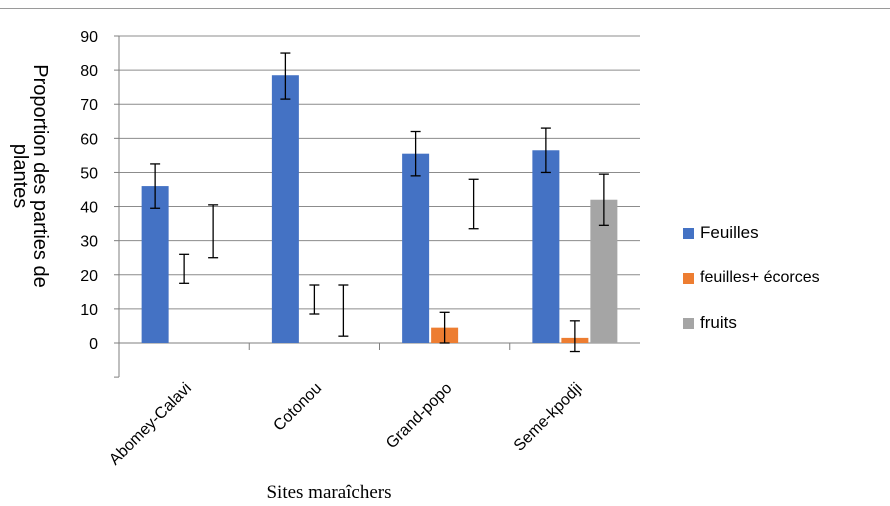  What do you see at coordinates (328, 492) in the screenshot?
I see `x-axis-title: Sites maraîchers` at bounding box center [328, 492].